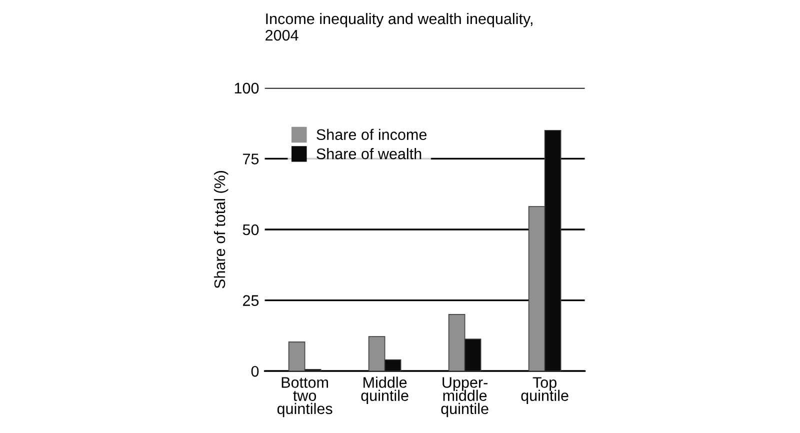  What do you see at coordinates (221, 229) in the screenshot?
I see `y-axis-title: Share of total (%)` at bounding box center [221, 229].